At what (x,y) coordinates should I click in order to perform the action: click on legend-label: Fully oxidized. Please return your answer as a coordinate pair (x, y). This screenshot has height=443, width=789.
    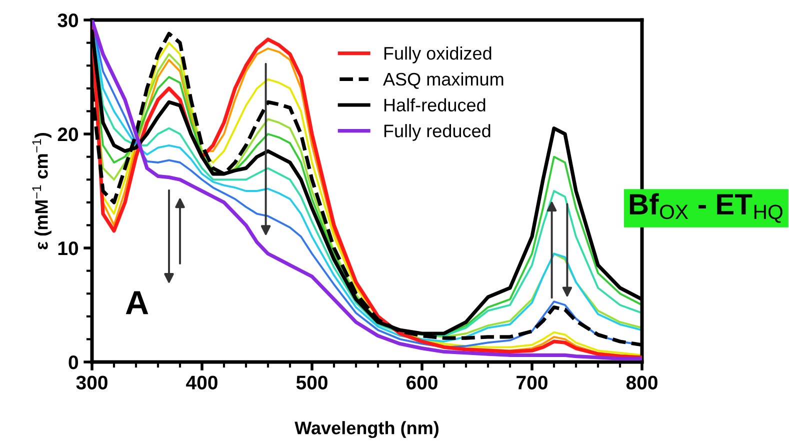
    Looking at the image, I should click on (438, 55).